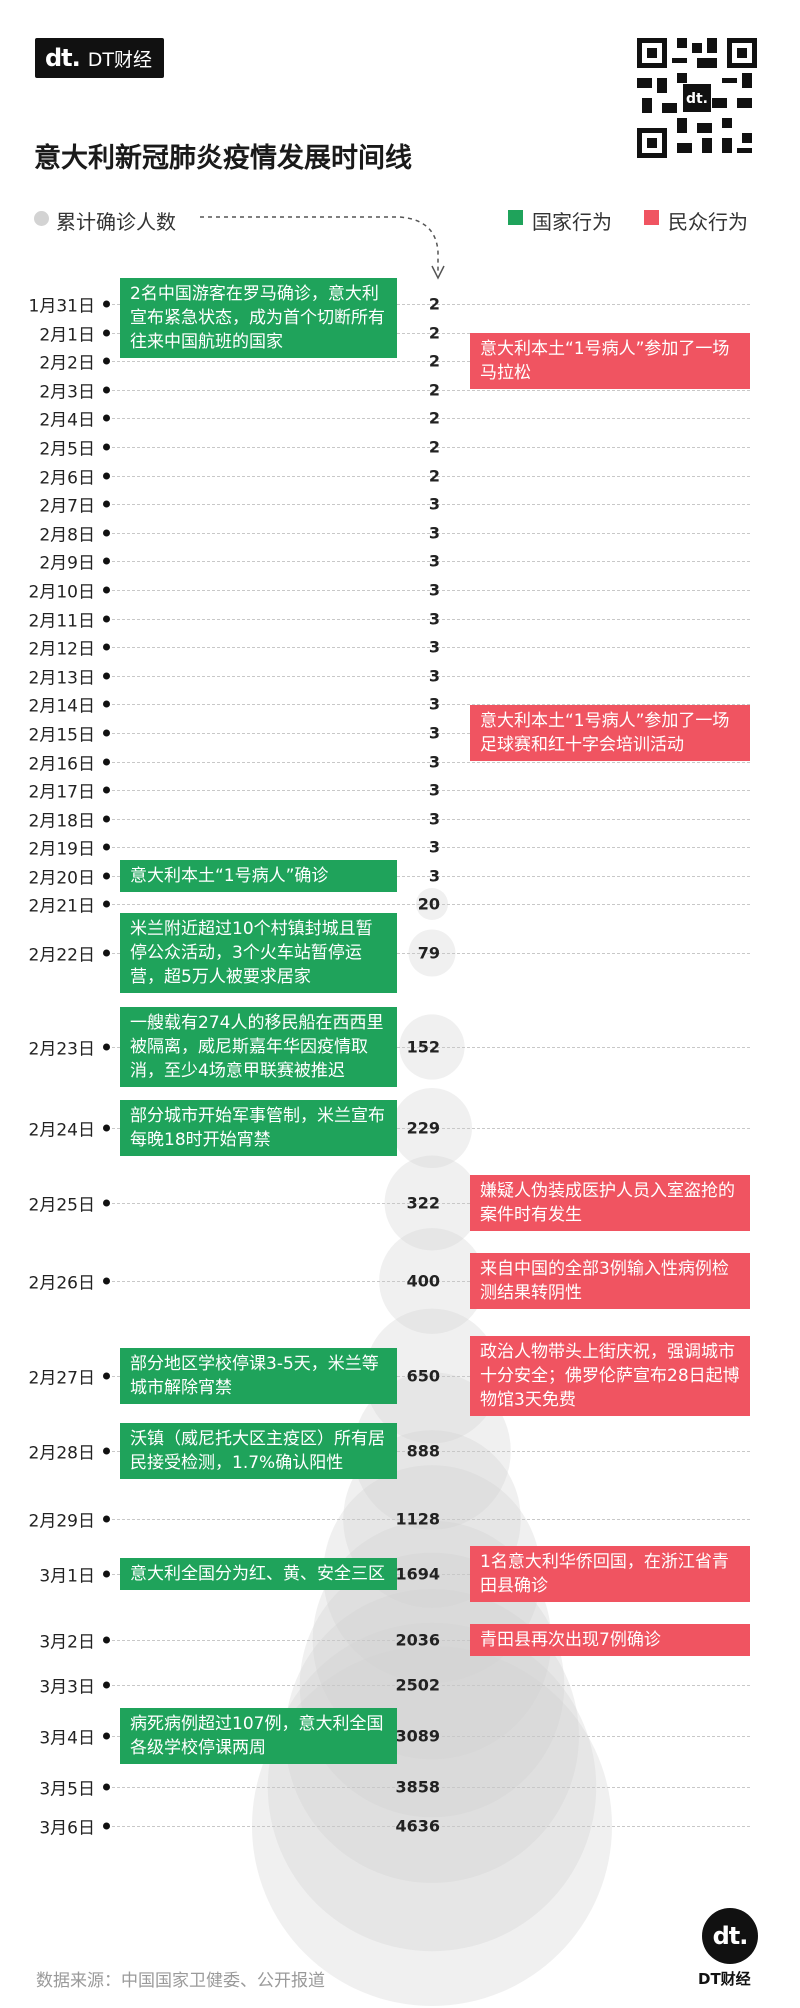 The width and height of the screenshot is (800, 2008). I want to click on legend-cumulative-label: 累计确诊人数, so click(116, 222).